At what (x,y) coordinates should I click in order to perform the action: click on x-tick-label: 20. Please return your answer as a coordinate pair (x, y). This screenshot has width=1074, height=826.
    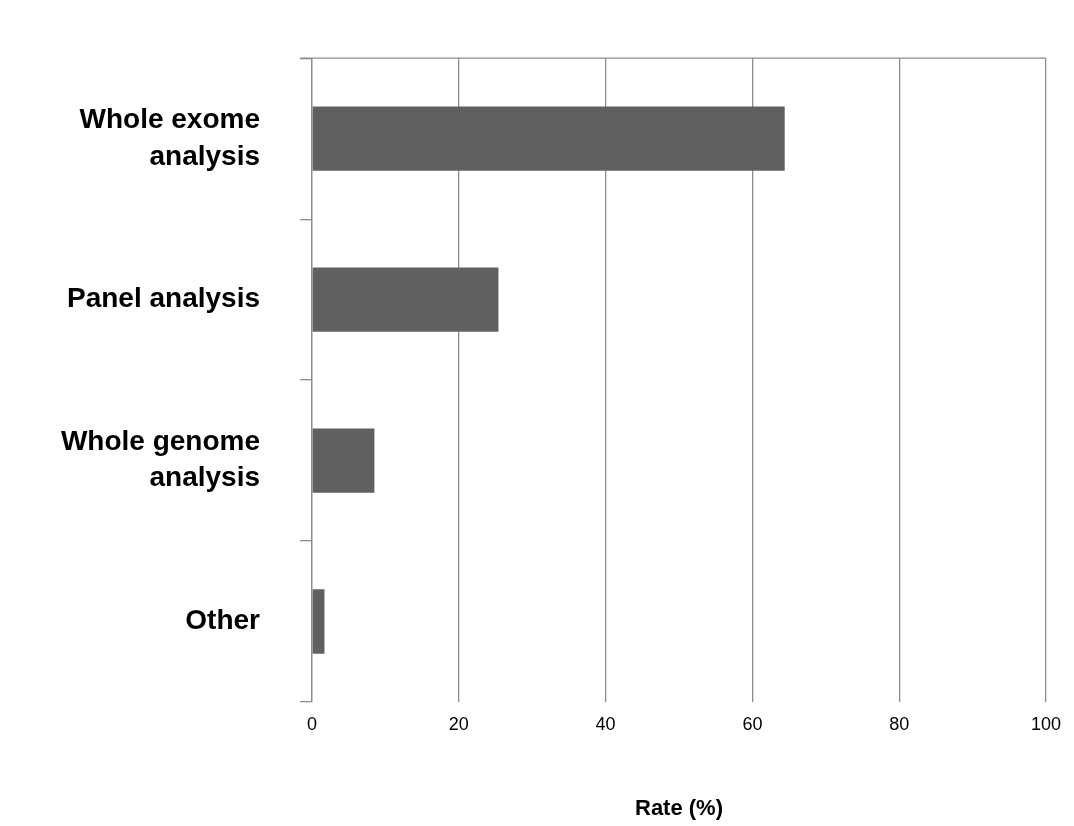
    Looking at the image, I should click on (458, 723).